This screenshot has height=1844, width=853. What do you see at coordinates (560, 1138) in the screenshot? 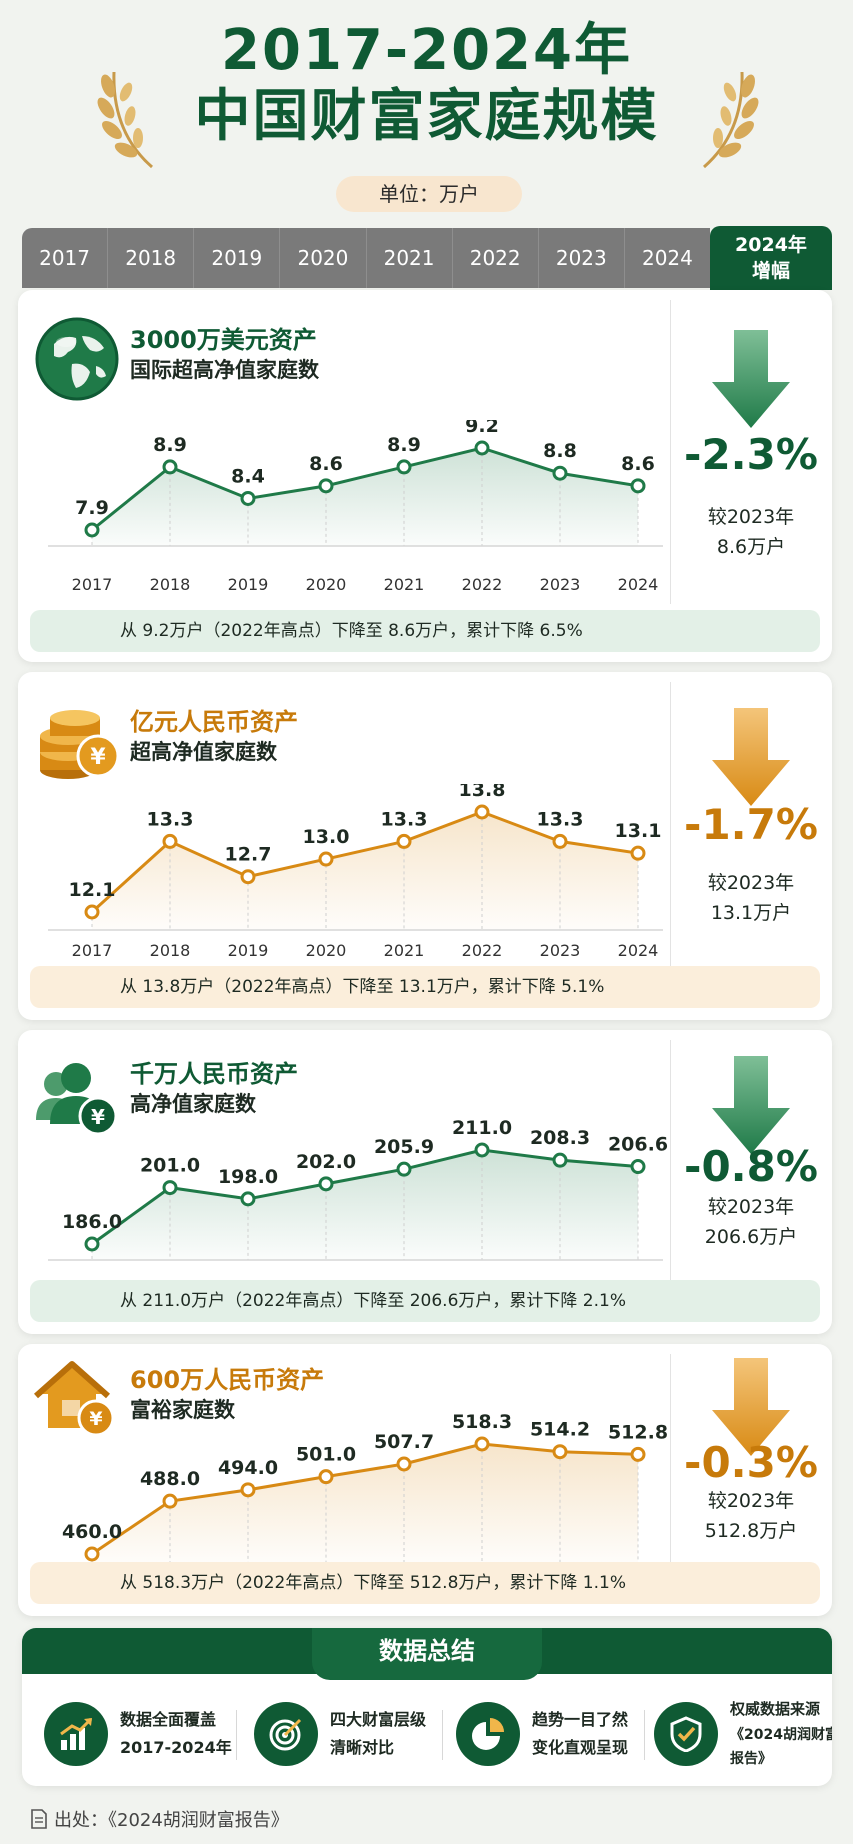
I see `data-label: 208.3` at bounding box center [560, 1138].